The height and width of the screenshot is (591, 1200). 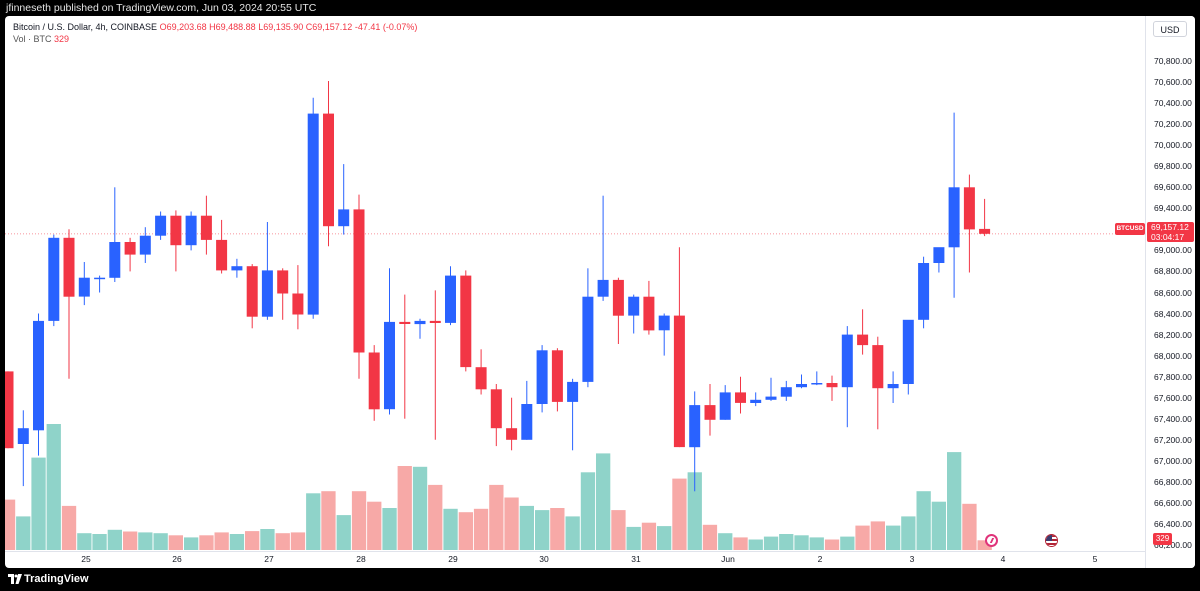 I want to click on price-tick-label: 68,000.00, so click(x=1173, y=355).